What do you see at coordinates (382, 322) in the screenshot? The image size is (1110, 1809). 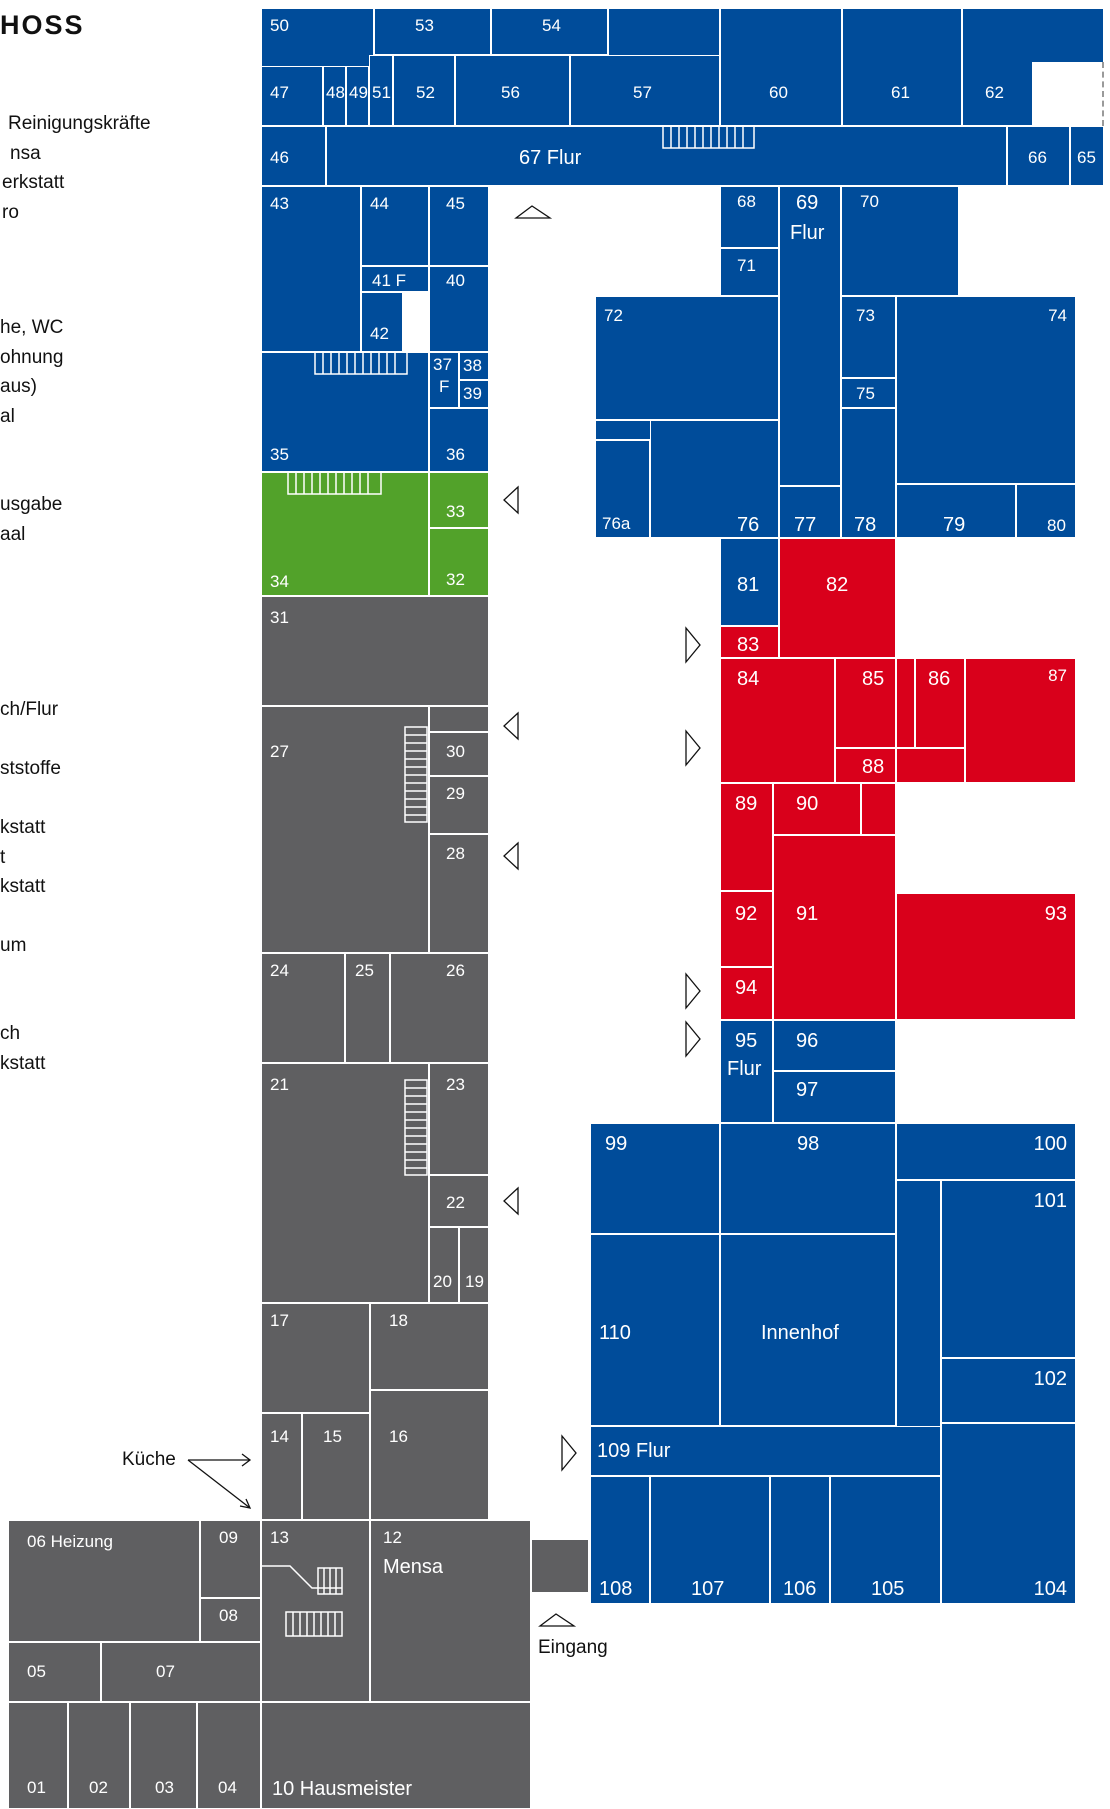 I see `room-42: 42` at bounding box center [382, 322].